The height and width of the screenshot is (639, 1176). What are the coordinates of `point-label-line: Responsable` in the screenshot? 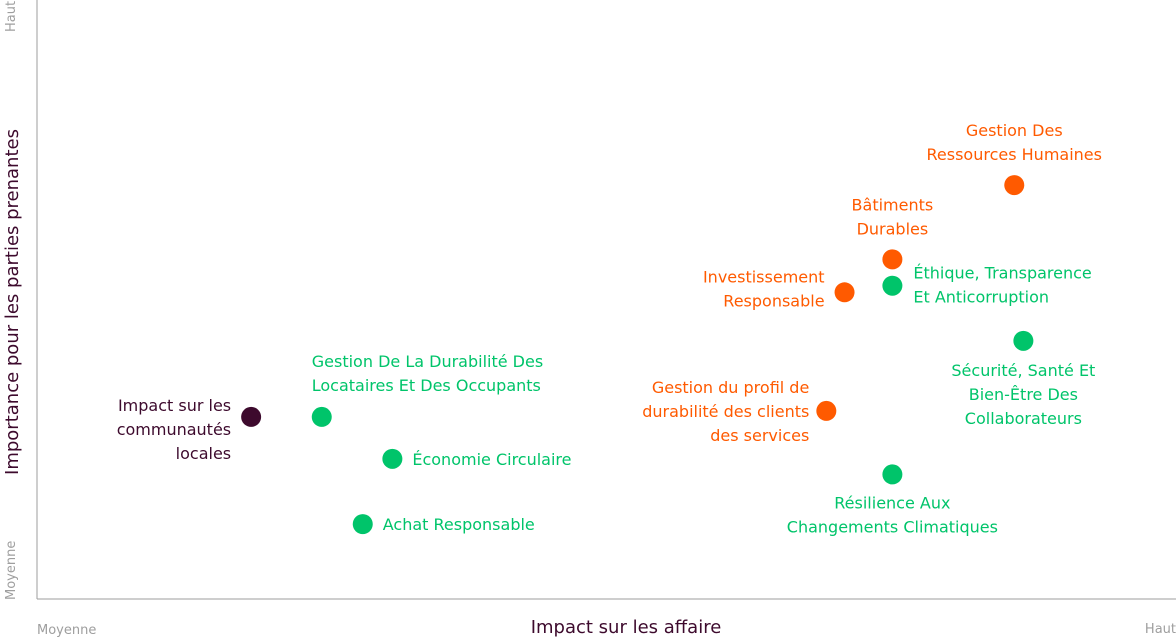 It's located at (773, 300).